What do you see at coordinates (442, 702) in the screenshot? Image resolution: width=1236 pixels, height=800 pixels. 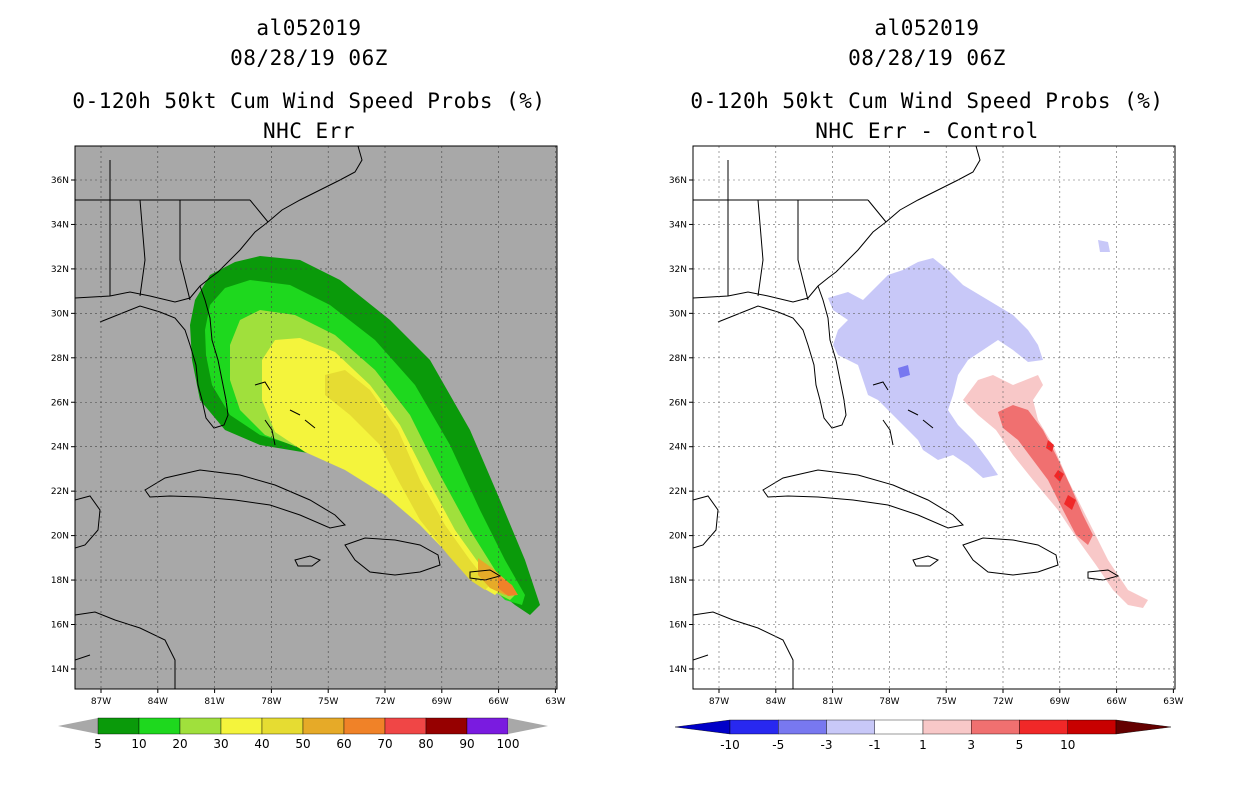 I see `lon-label: 69W` at bounding box center [442, 702].